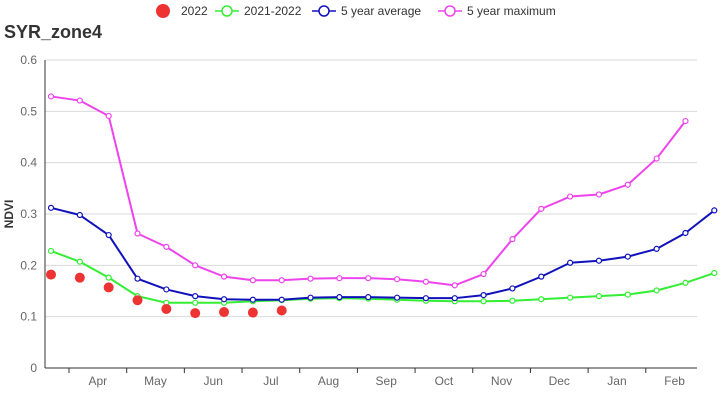  I want to click on x-tick-label: May, so click(155, 381).